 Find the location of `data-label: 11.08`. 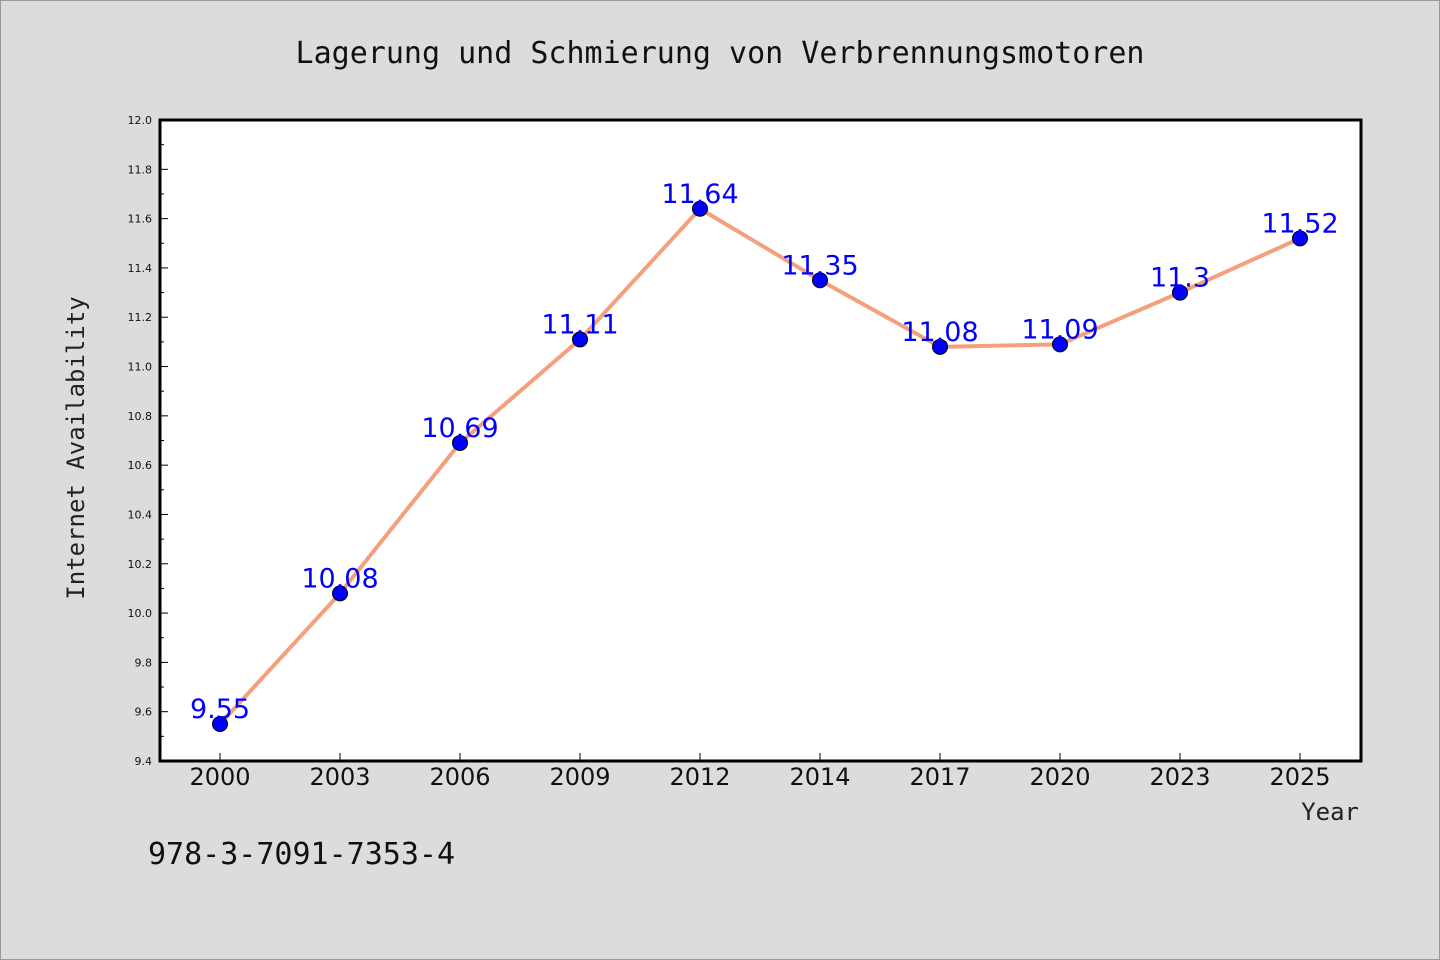

data-label: 11.08 is located at coordinates (939, 332).